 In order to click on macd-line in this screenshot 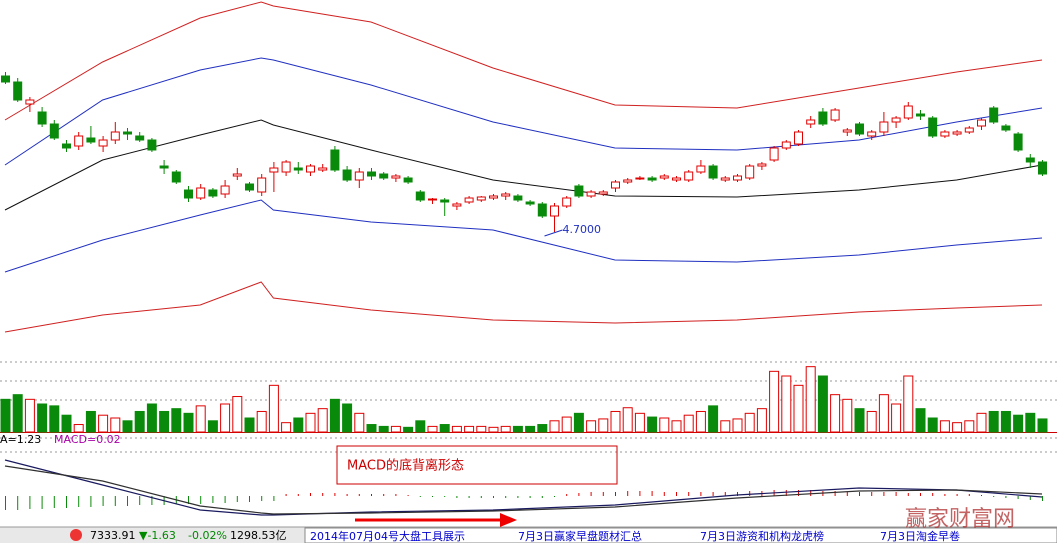, I will do `click(523, 490)`.